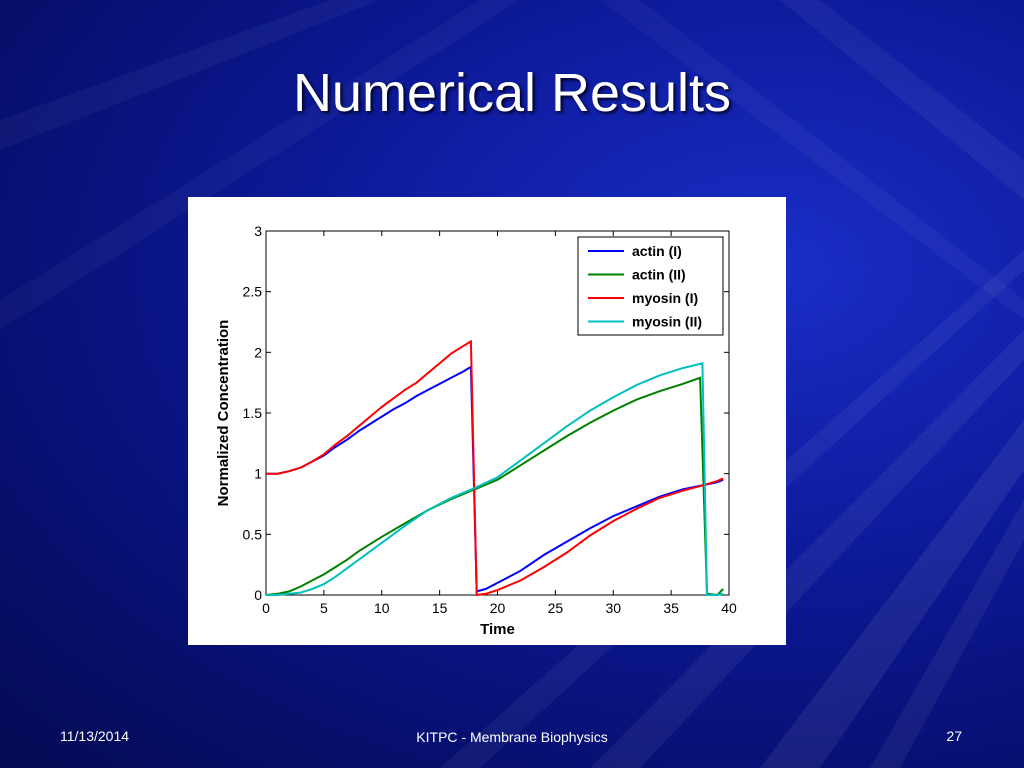 The width and height of the screenshot is (1024, 768). What do you see at coordinates (613, 608) in the screenshot?
I see `x-tick-label: 30` at bounding box center [613, 608].